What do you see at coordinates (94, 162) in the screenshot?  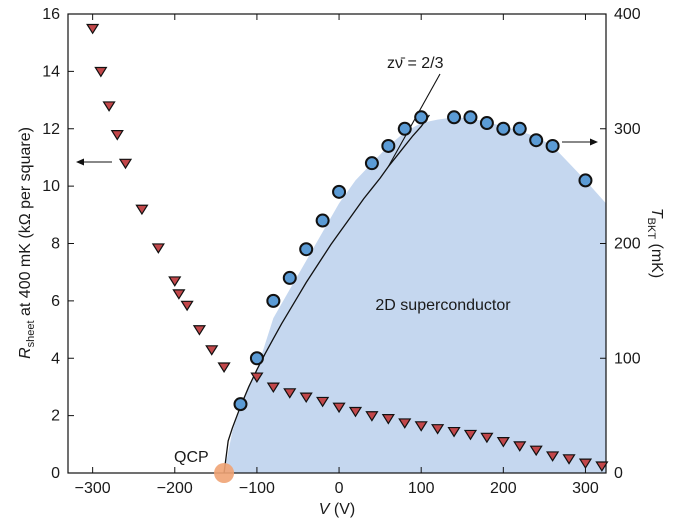 I see `left-axis-arrow` at bounding box center [94, 162].